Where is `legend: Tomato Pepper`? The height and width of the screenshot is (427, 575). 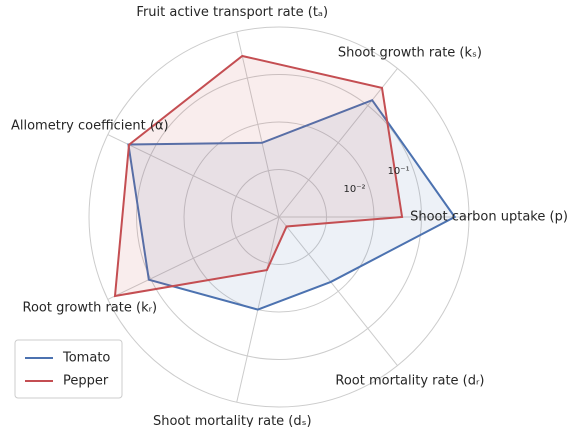
legend: Tomato Pepper is located at coordinates (68, 369).